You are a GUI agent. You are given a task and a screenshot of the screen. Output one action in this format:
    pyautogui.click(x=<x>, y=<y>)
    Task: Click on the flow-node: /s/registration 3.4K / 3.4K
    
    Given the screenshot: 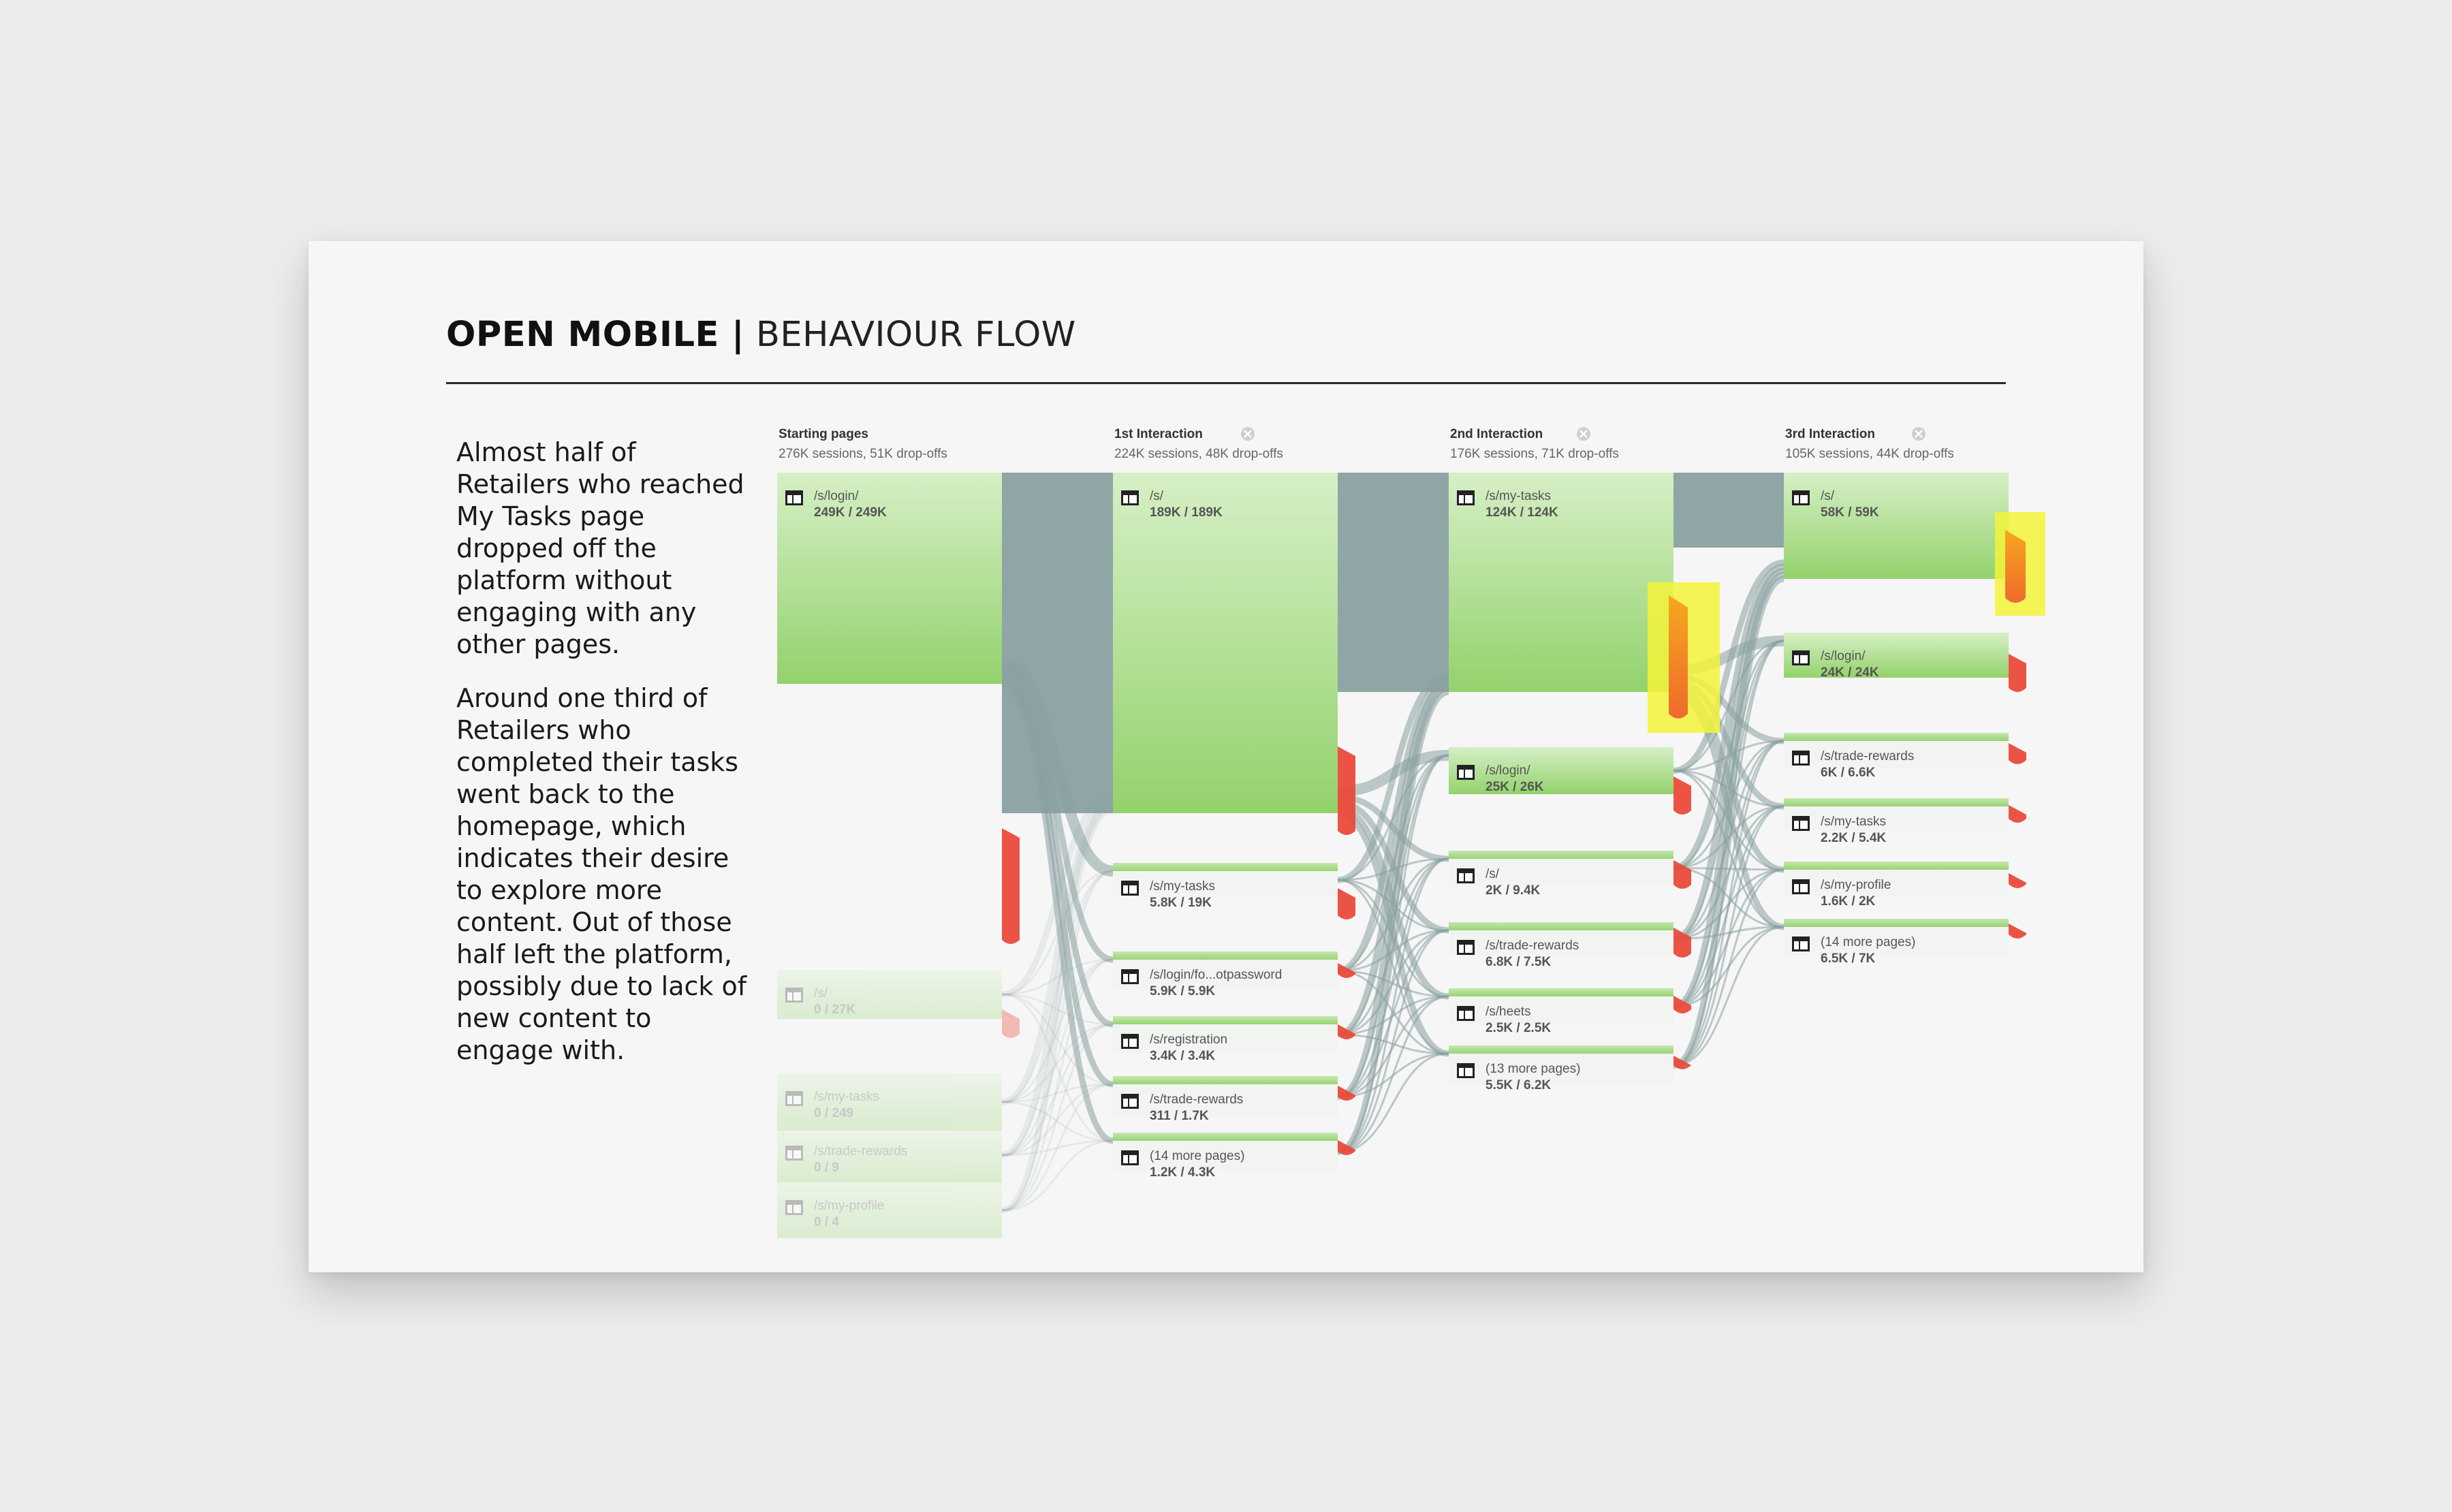 What is the action you would take?
    pyautogui.click(x=1225, y=1039)
    